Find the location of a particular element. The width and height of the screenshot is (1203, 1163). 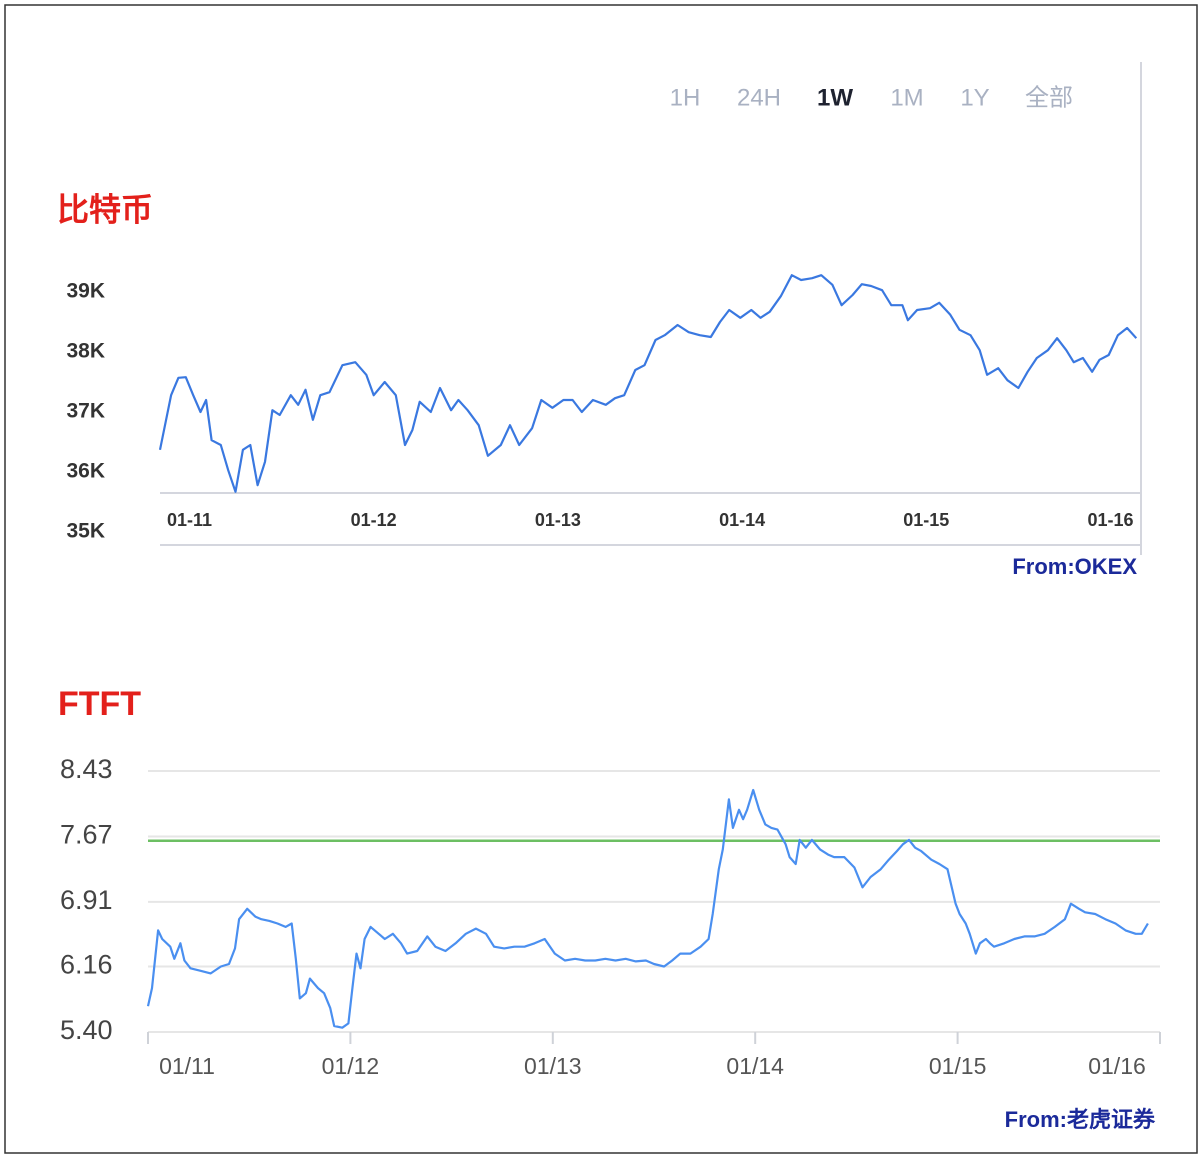

y-tick-label: 36K is located at coordinates (85, 471).